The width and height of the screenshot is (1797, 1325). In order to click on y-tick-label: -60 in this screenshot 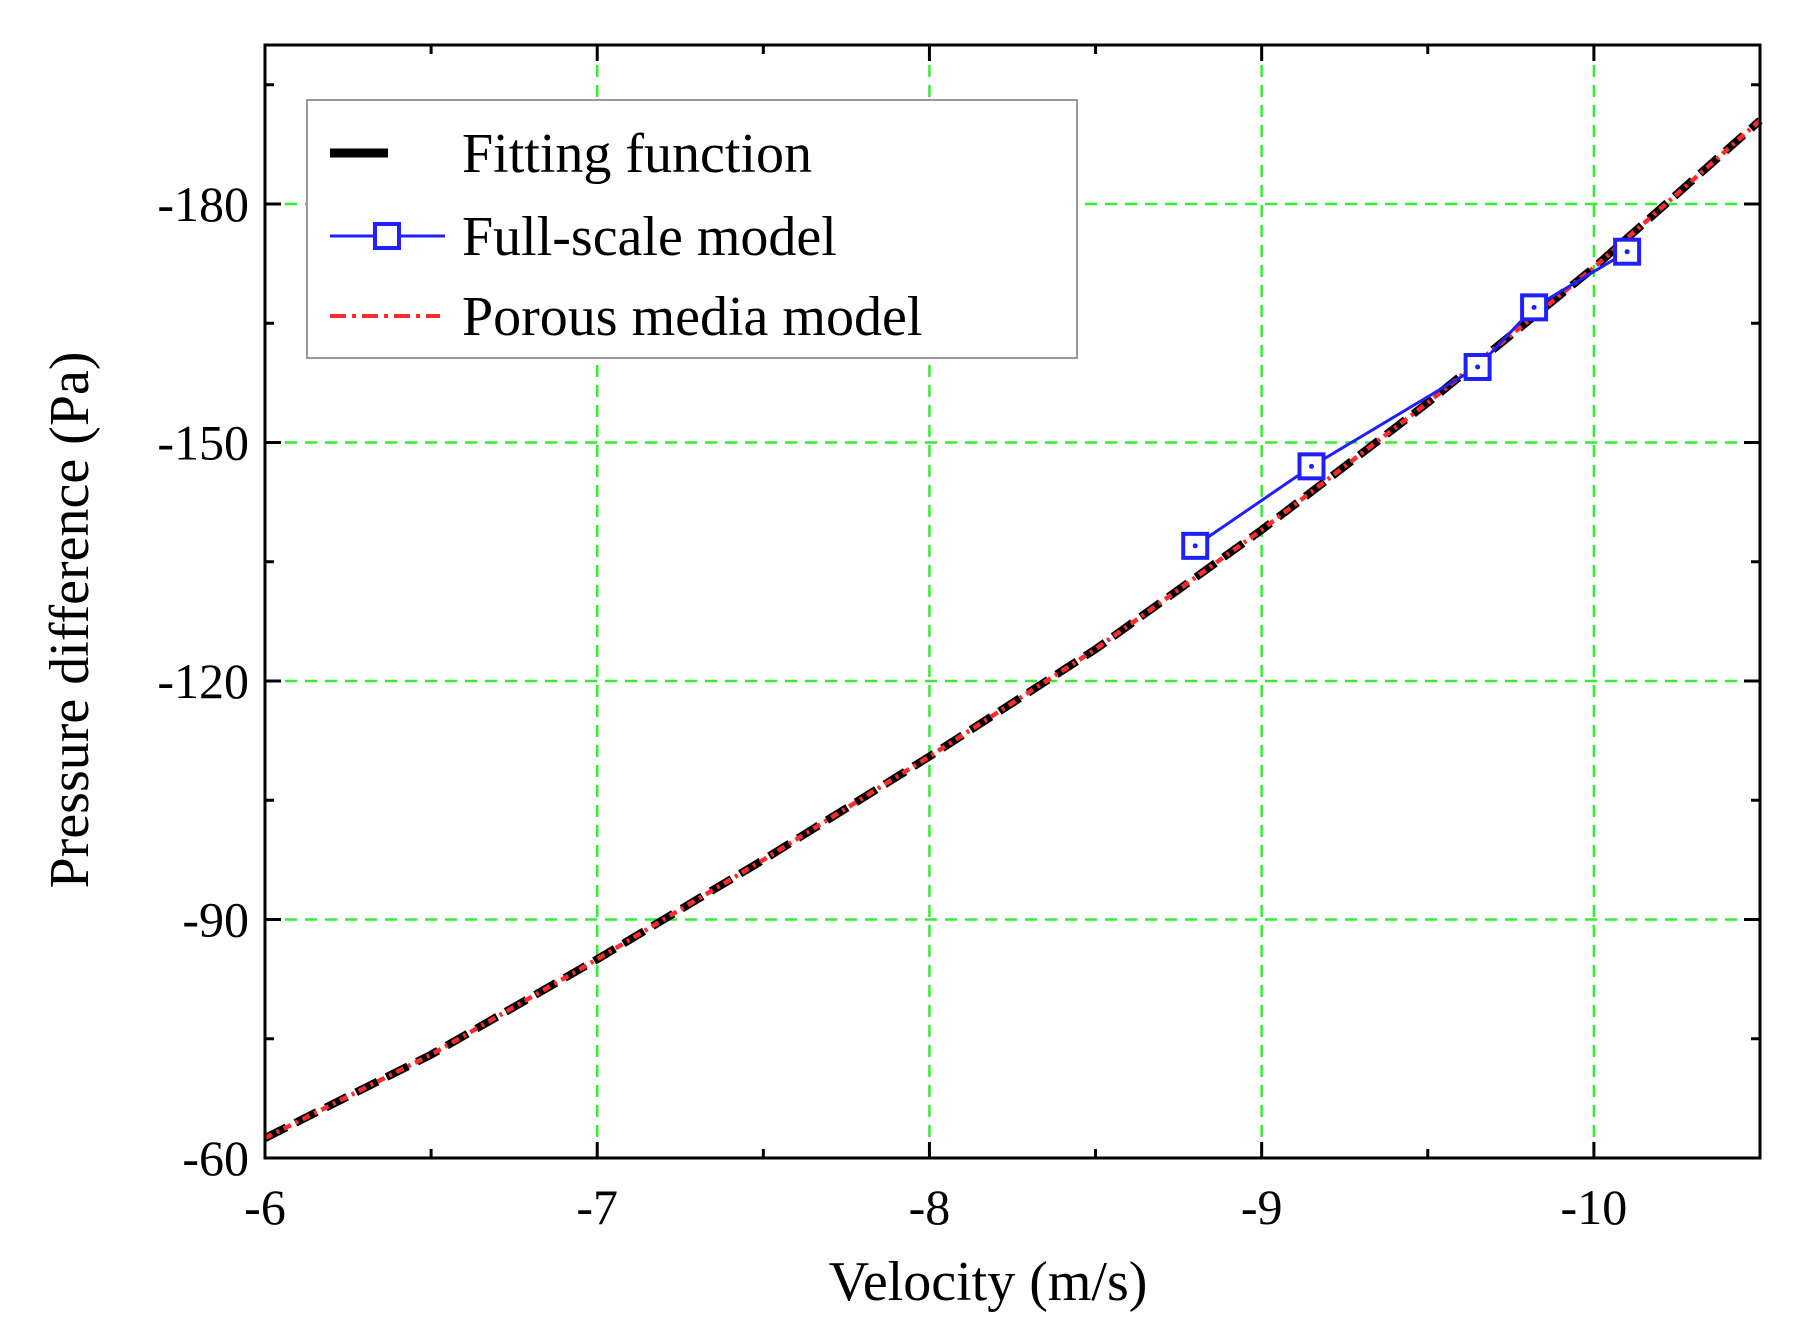, I will do `click(215, 1158)`.